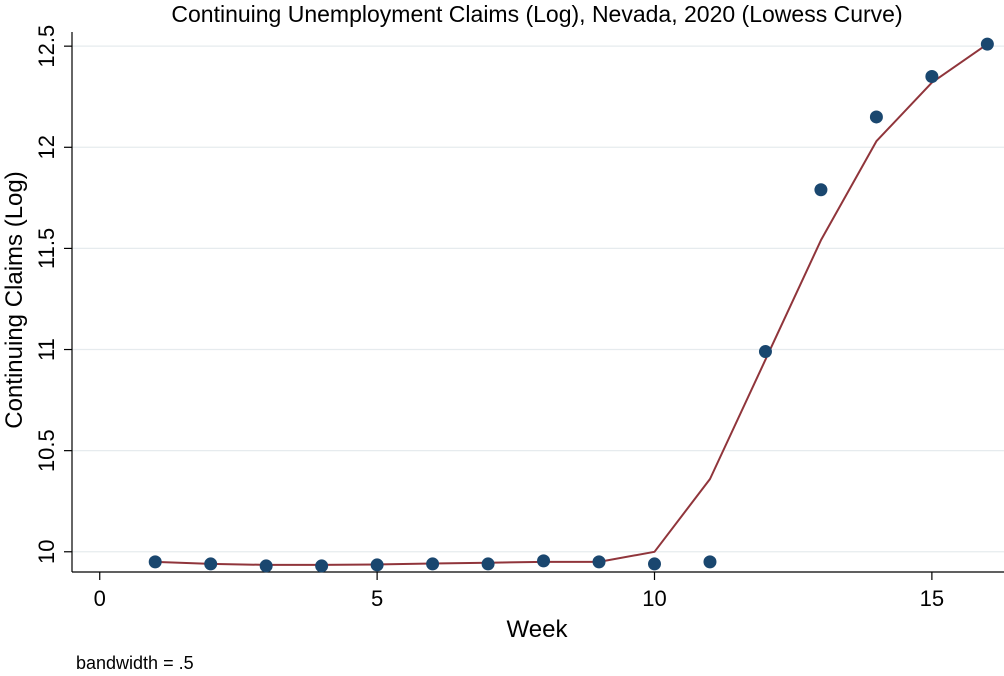 This screenshot has height=676, width=1004. What do you see at coordinates (46, 450) in the screenshot?
I see `y-tick-label: 10.5` at bounding box center [46, 450].